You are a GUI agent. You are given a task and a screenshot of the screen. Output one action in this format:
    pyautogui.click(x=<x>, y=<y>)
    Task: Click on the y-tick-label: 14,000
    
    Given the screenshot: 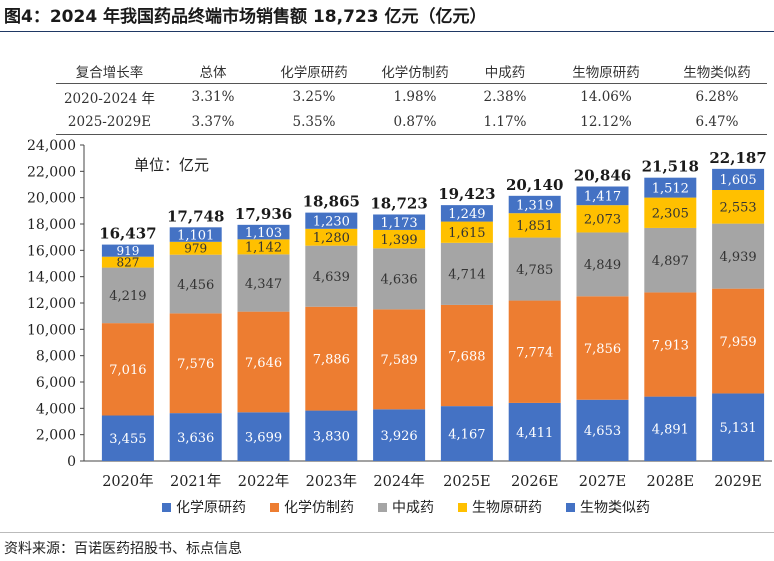 What is the action you would take?
    pyautogui.click(x=51, y=278)
    